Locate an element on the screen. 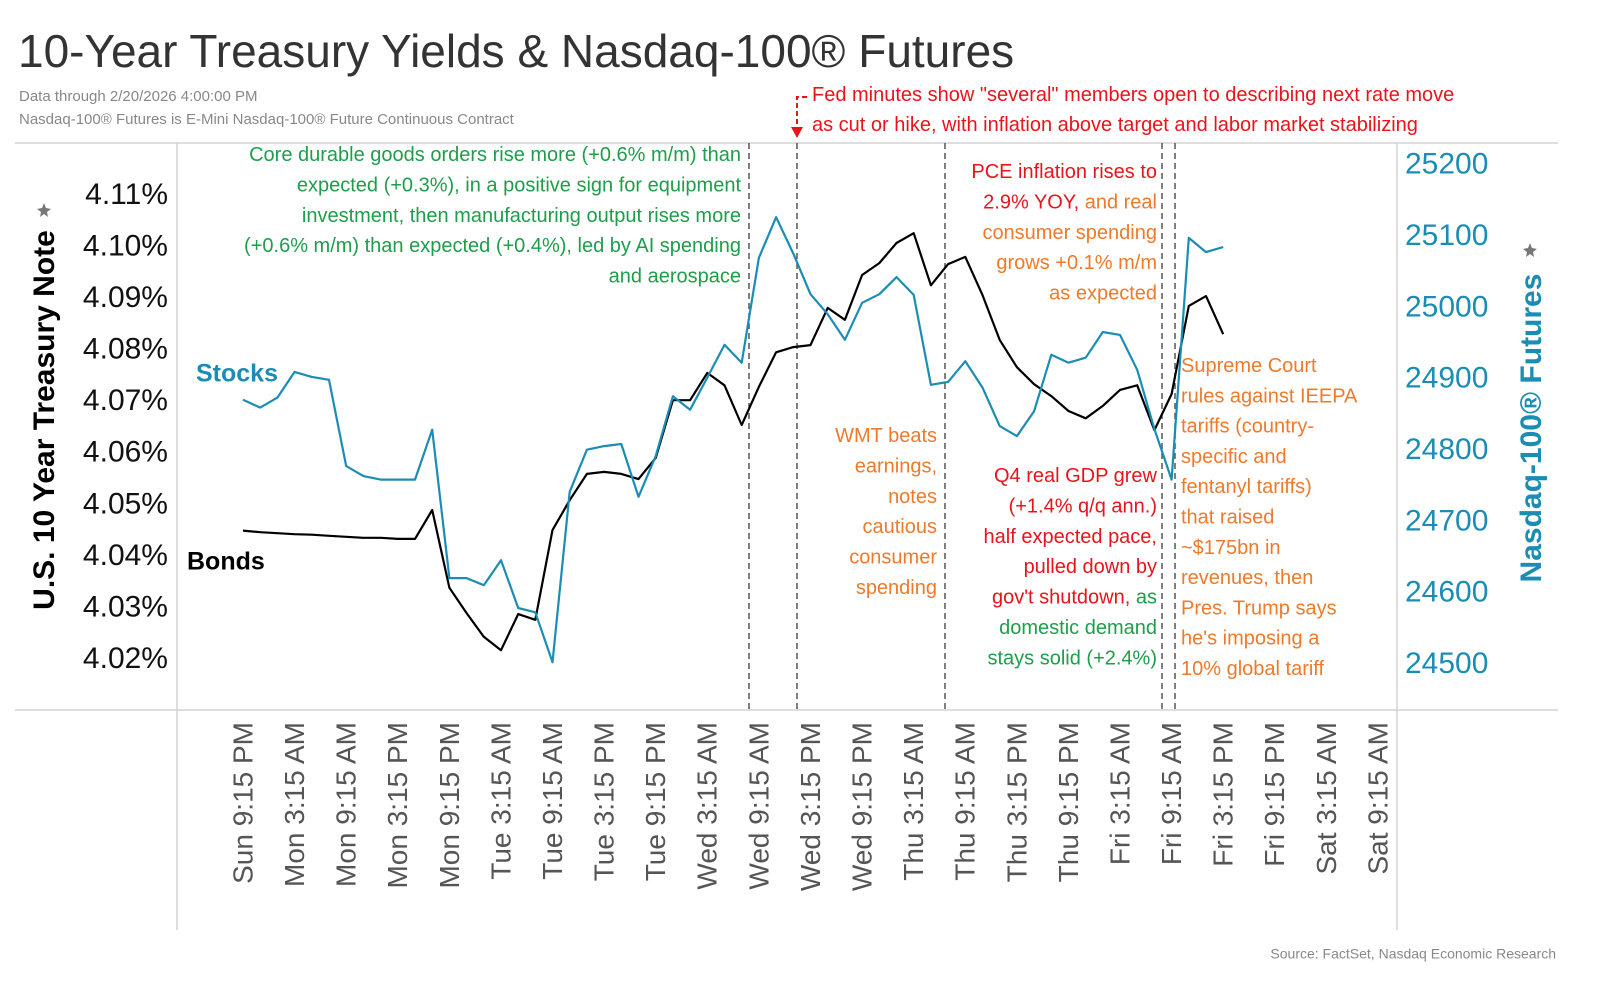  annotation-line: that raised is located at coordinates (1227, 518).